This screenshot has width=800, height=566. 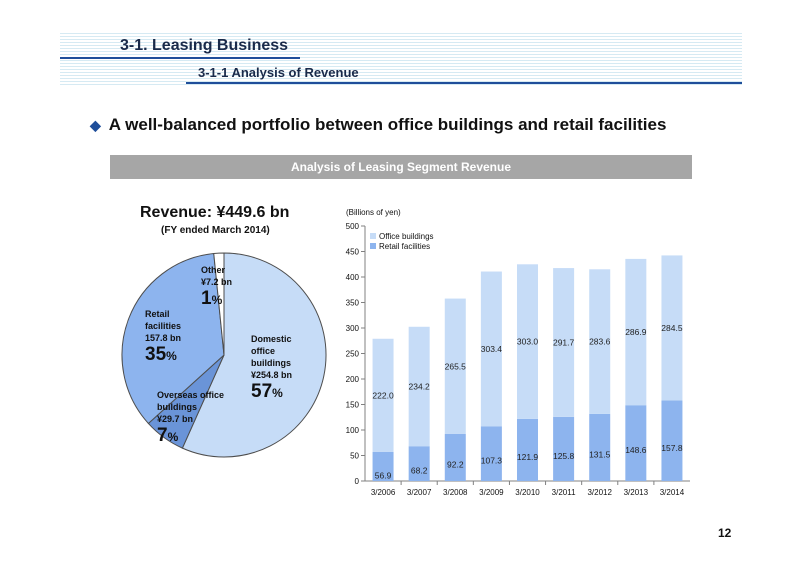 What do you see at coordinates (156, 354) in the screenshot?
I see `pie-percent-value: 35` at bounding box center [156, 354].